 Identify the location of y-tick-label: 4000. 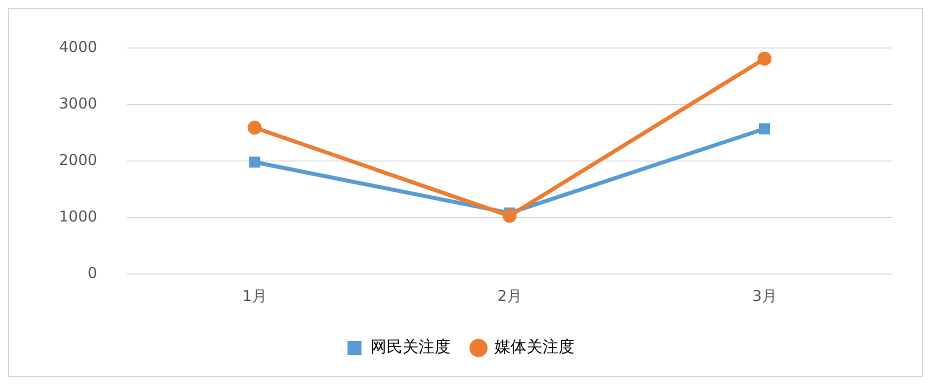
(78, 47).